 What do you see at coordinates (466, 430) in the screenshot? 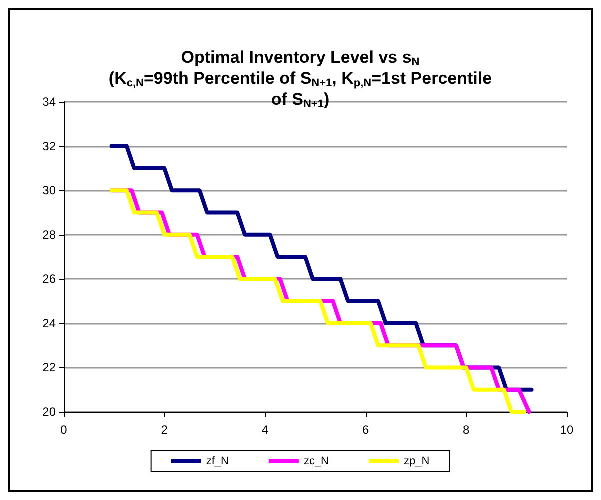
I see `x-tick-label: 8` at bounding box center [466, 430].